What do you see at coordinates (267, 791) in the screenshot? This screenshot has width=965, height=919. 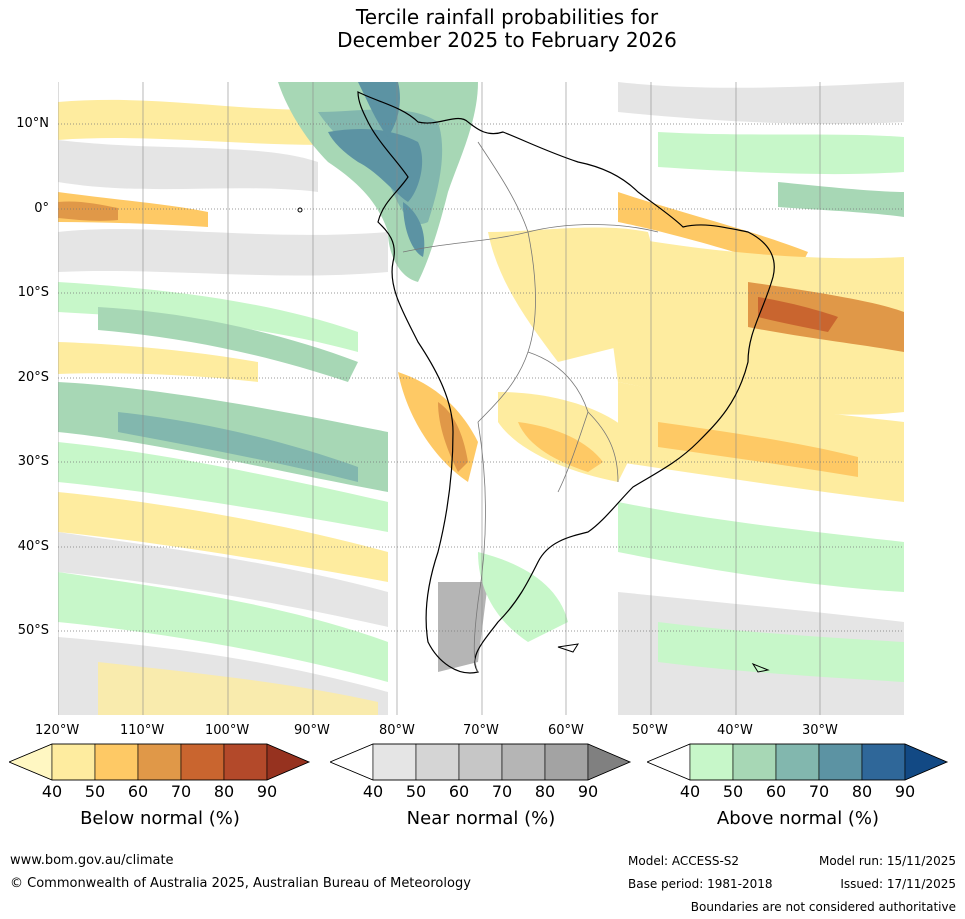 I see `below-tick-90: 90` at bounding box center [267, 791].